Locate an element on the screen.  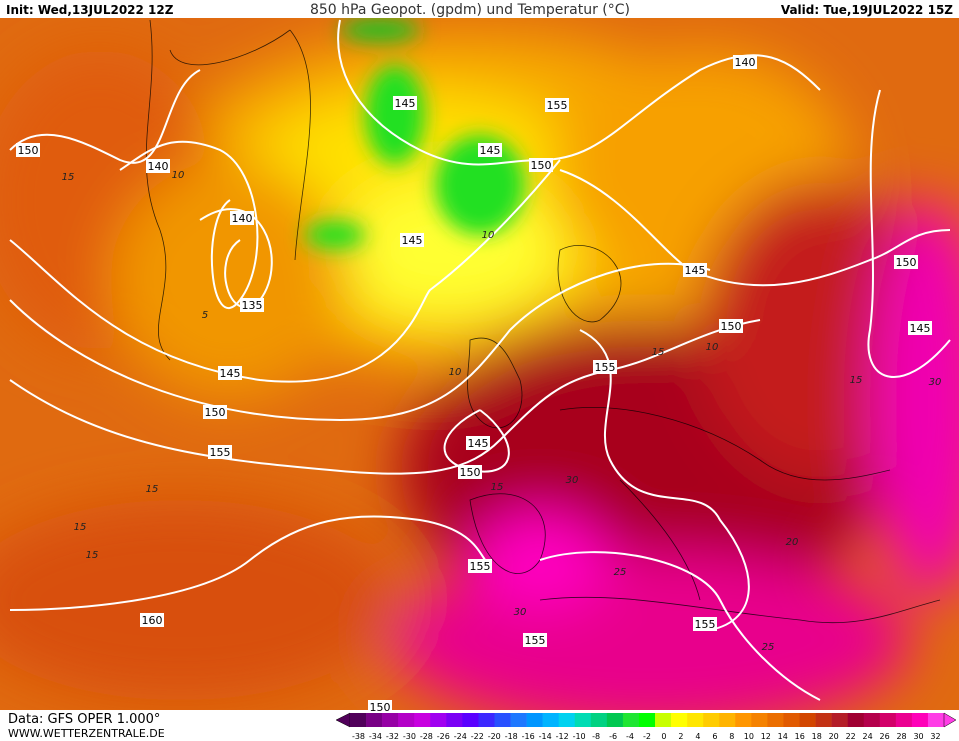
colorbar-label: -18 is located at coordinates (511, 736).